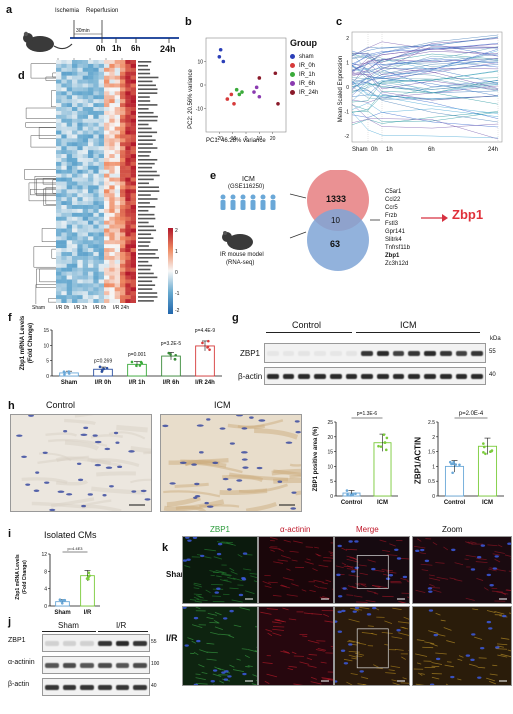 The width and height of the screenshot is (513, 714). Describe the element at coordinates (43, 71) in the screenshot. I see `dendrogram-branch` at that location.